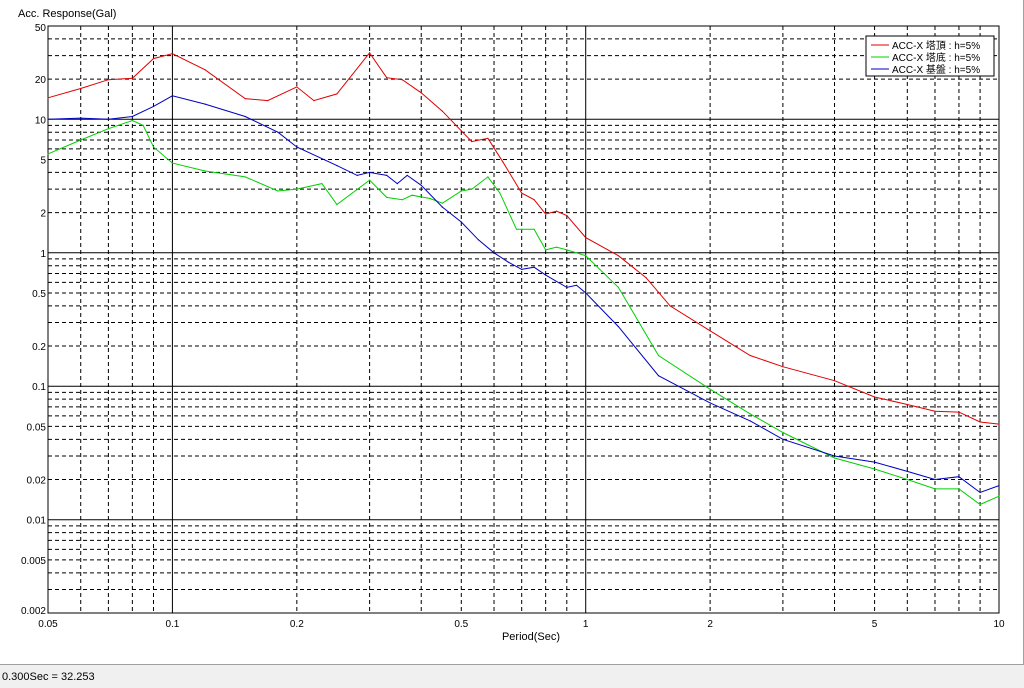  Describe the element at coordinates (999, 624) in the screenshot. I see `x-tick-label: 10` at that location.